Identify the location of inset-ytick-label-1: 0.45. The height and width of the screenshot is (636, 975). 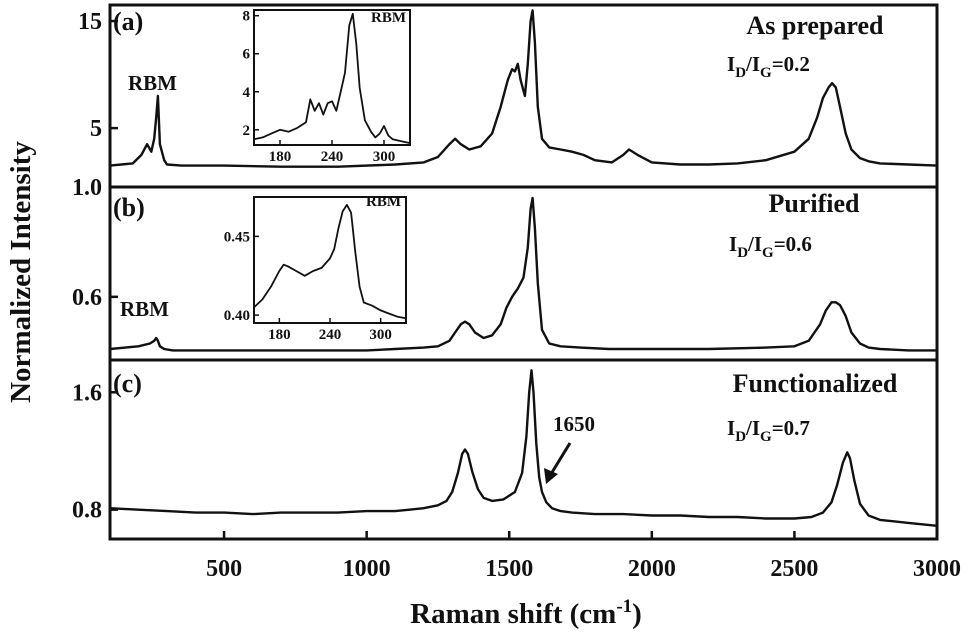
(237, 237).